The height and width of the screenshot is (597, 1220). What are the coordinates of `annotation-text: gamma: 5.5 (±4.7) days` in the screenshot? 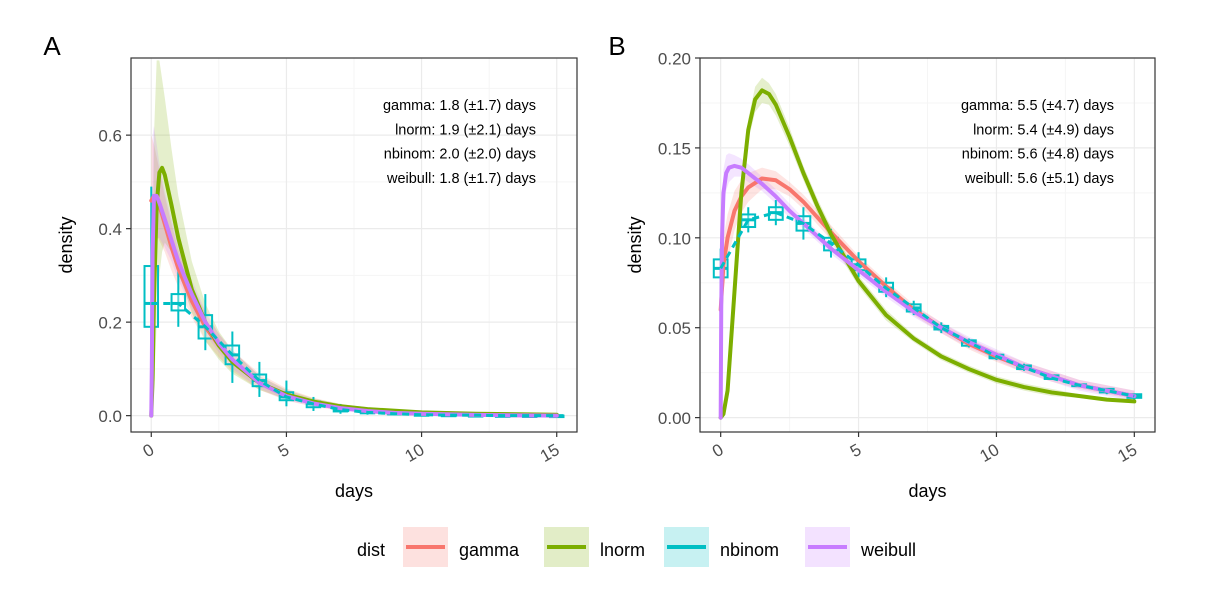 It's located at (1037, 106).